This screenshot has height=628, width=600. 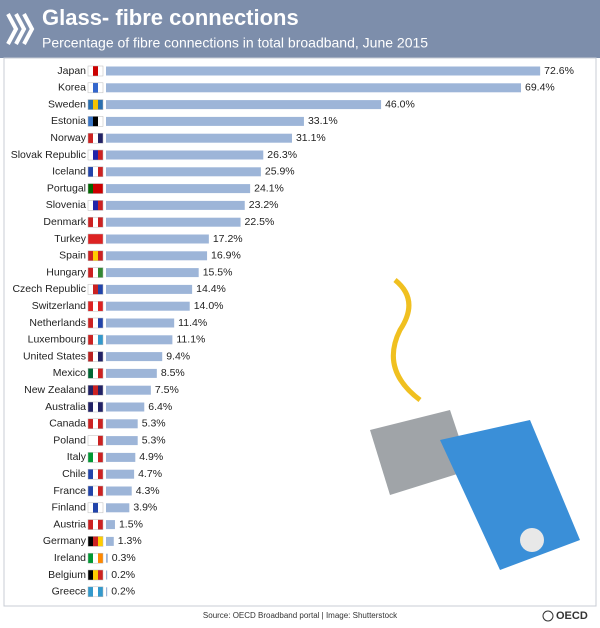 I want to click on connector-tip, so click(x=532, y=540).